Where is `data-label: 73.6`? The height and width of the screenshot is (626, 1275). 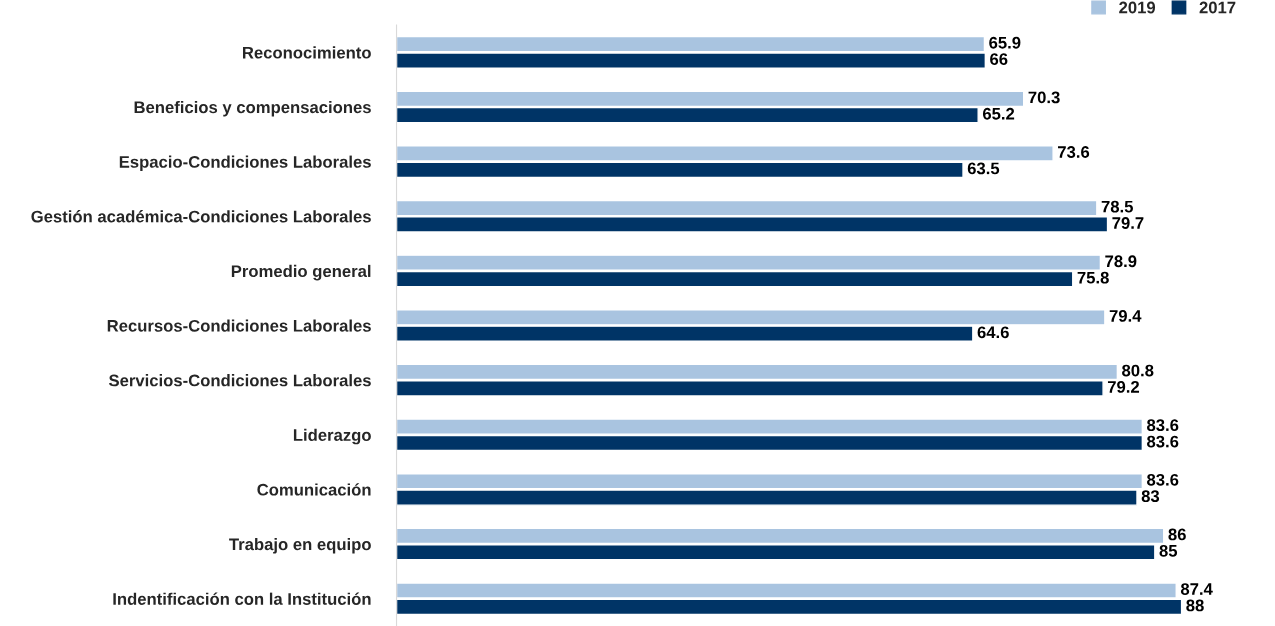 data-label: 73.6 is located at coordinates (1074, 152).